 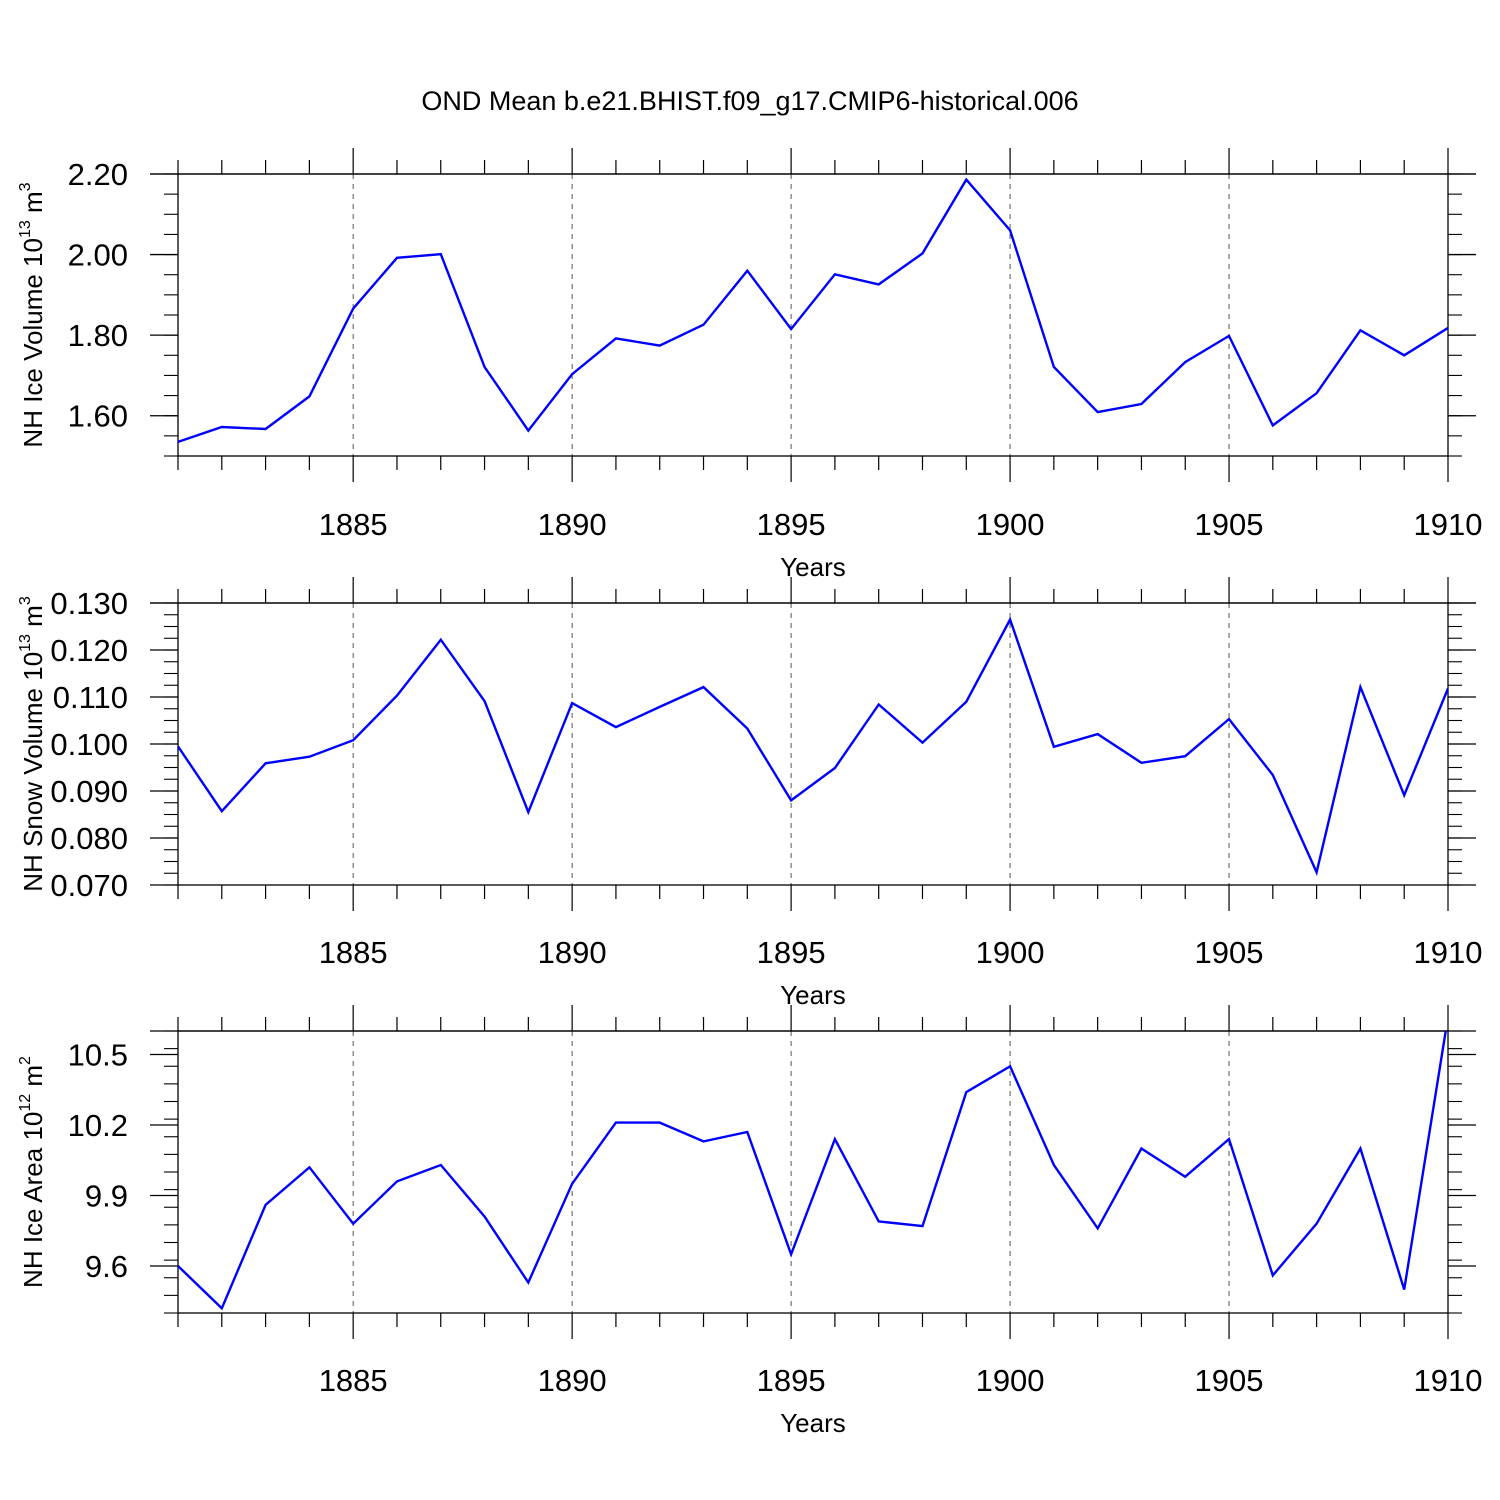 What do you see at coordinates (98, 174) in the screenshot?
I see `y-tick-label: 2.20` at bounding box center [98, 174].